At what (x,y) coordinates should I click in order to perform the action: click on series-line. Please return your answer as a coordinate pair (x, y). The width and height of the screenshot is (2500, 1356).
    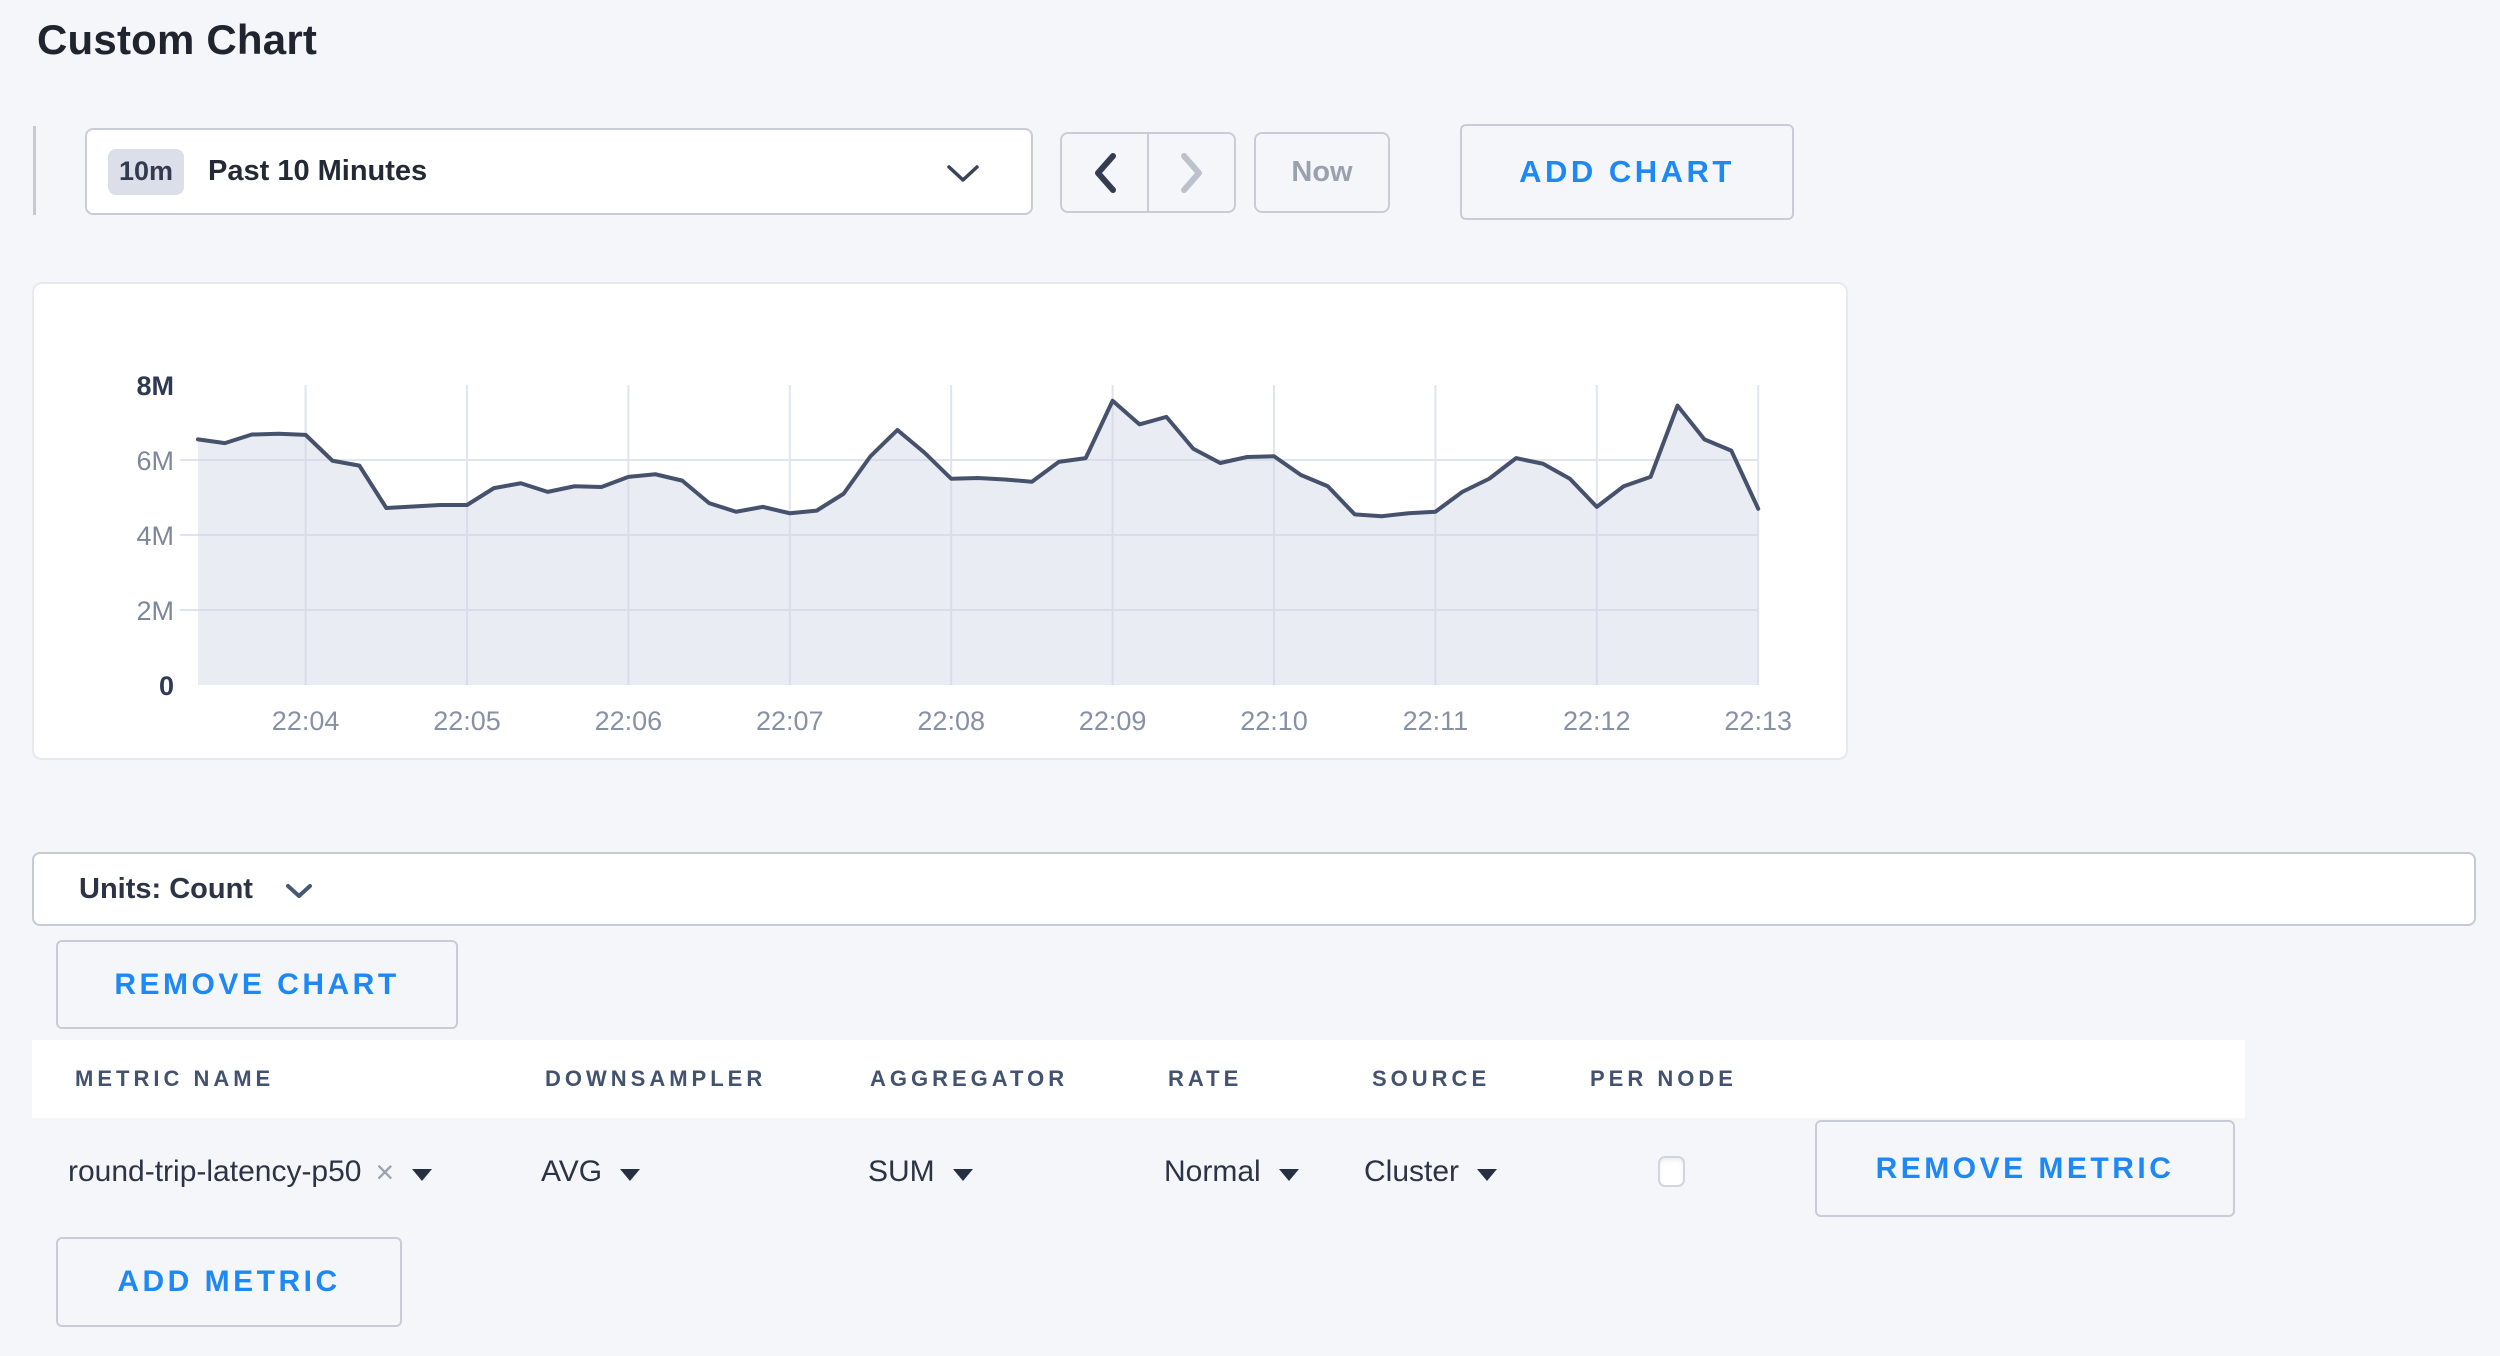
    Looking at the image, I should click on (978, 458).